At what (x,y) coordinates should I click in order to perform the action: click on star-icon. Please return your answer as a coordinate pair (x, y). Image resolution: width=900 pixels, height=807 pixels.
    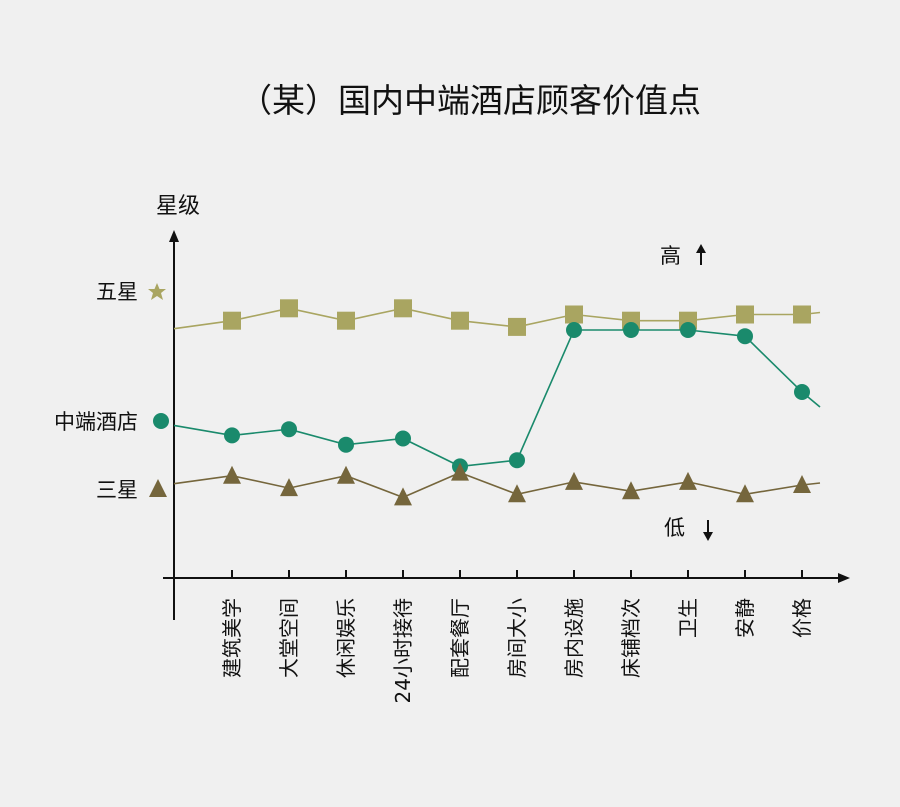
    Looking at the image, I should click on (157, 291).